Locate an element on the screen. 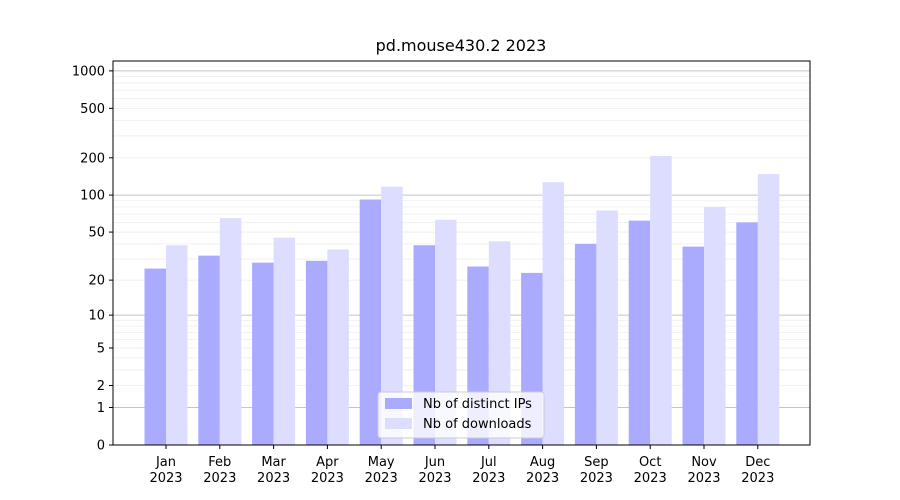 The image size is (900, 500). x-tick-label: Apr is located at coordinates (327, 462).